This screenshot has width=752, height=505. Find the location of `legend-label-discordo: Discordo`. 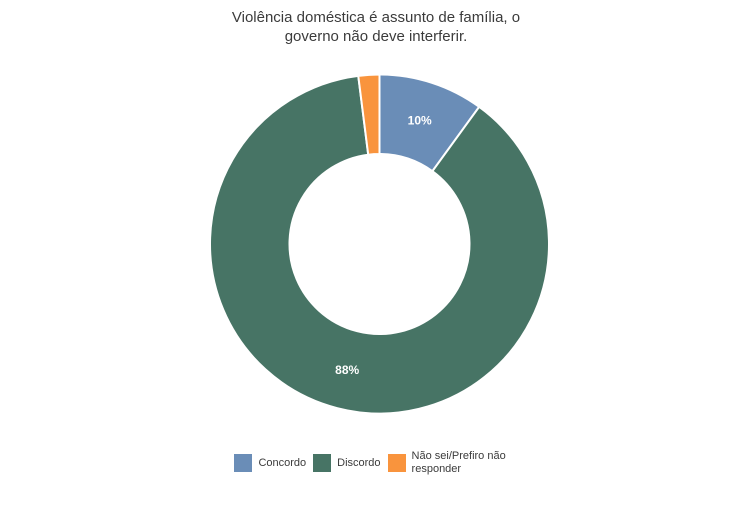

legend-label-discordo: Discordo is located at coordinates (359, 462).